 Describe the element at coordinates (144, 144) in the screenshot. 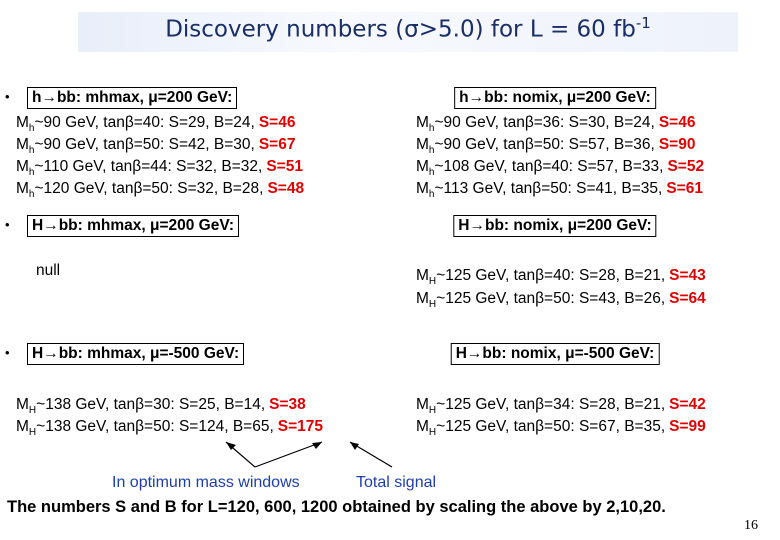

I see `line-text: ~90 GeV, tanβ=50: S=42, B=30,` at that location.